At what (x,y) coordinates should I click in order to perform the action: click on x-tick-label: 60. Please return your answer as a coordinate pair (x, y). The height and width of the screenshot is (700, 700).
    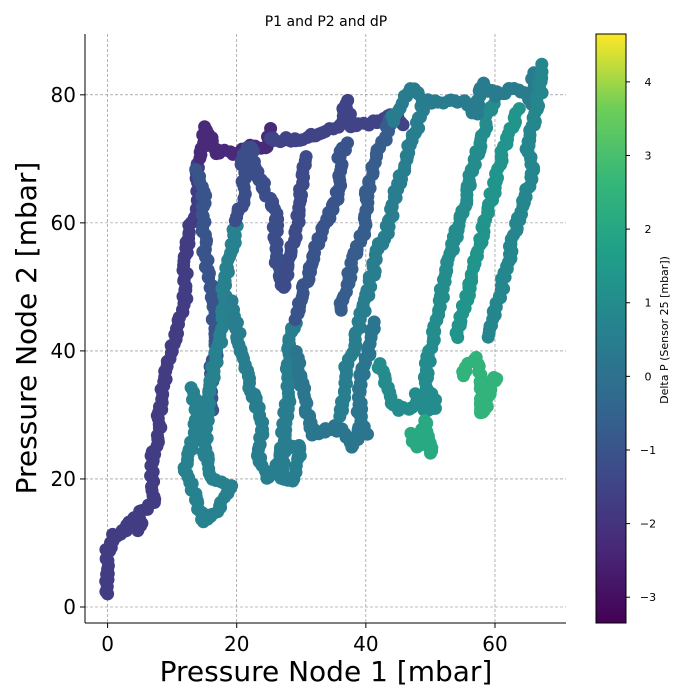
    Looking at the image, I should click on (494, 644).